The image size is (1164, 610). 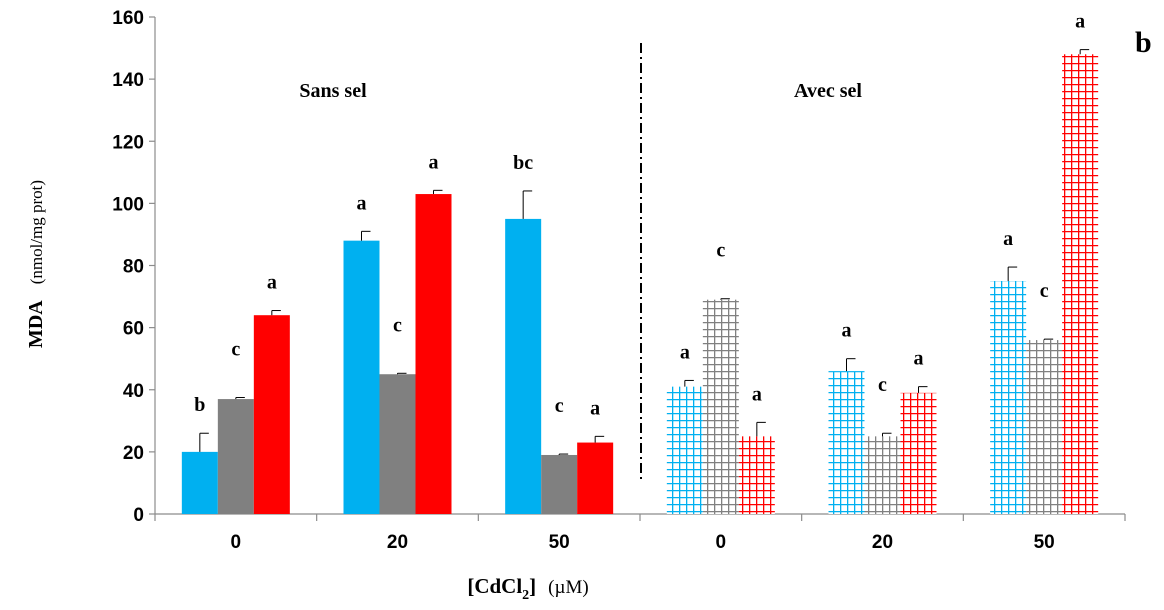 I want to click on y-tick-label: 100, so click(x=128, y=204).